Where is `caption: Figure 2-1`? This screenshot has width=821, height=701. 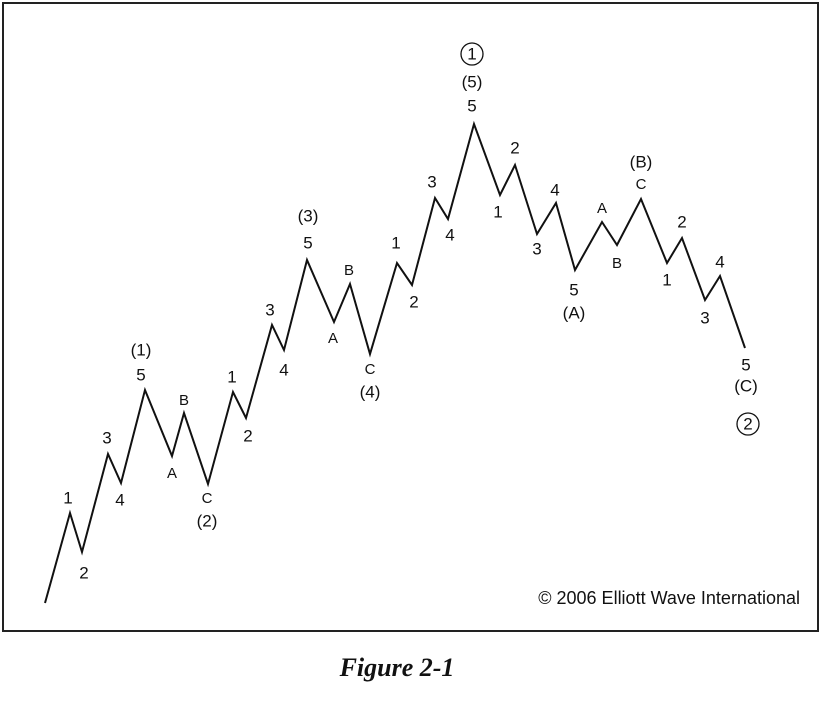
caption: Figure 2-1 is located at coordinates (397, 667).